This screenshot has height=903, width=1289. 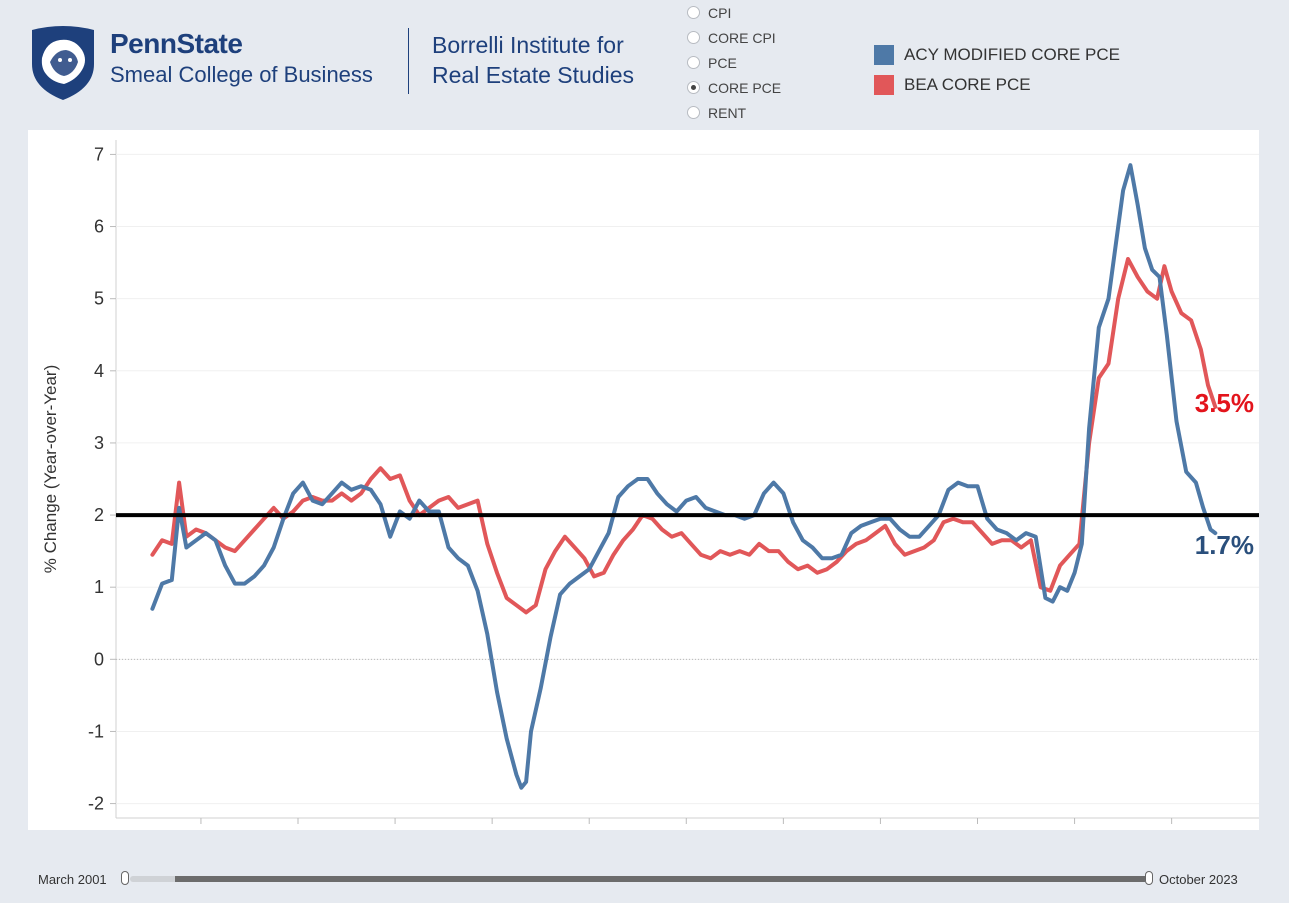 I want to click on slider-selected-range, so click(x=660, y=879).